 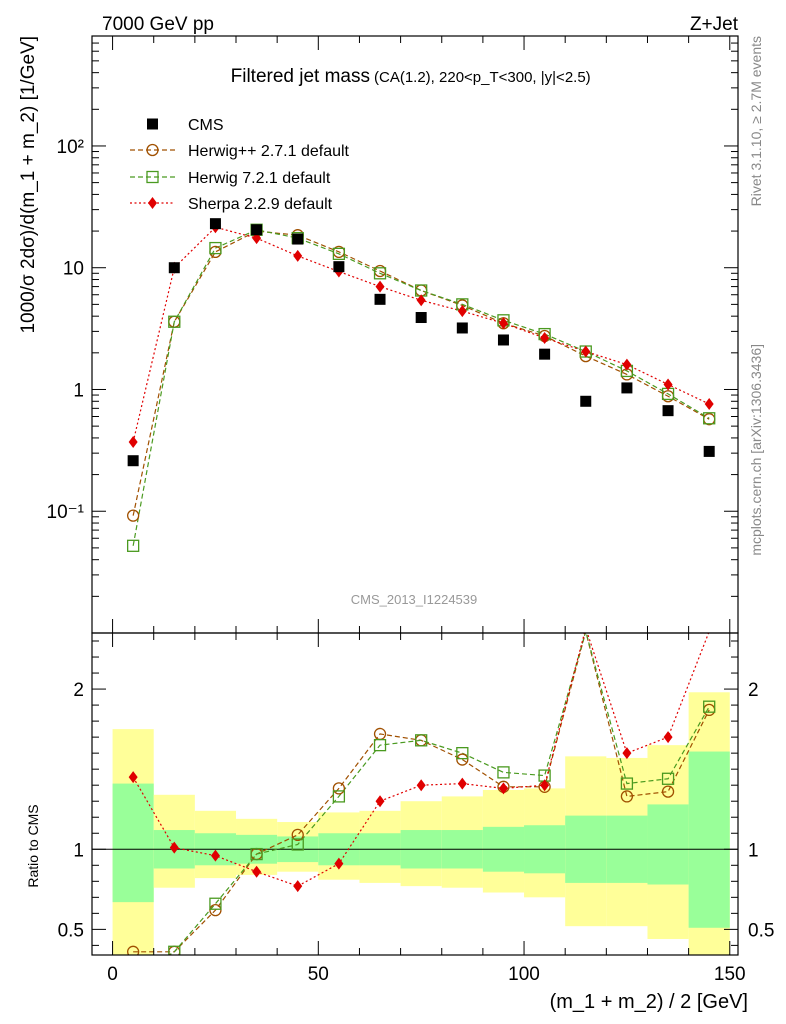 What do you see at coordinates (152, 203) in the screenshot?
I see `legend-marker-sherpa-2-2-9-default` at bounding box center [152, 203].